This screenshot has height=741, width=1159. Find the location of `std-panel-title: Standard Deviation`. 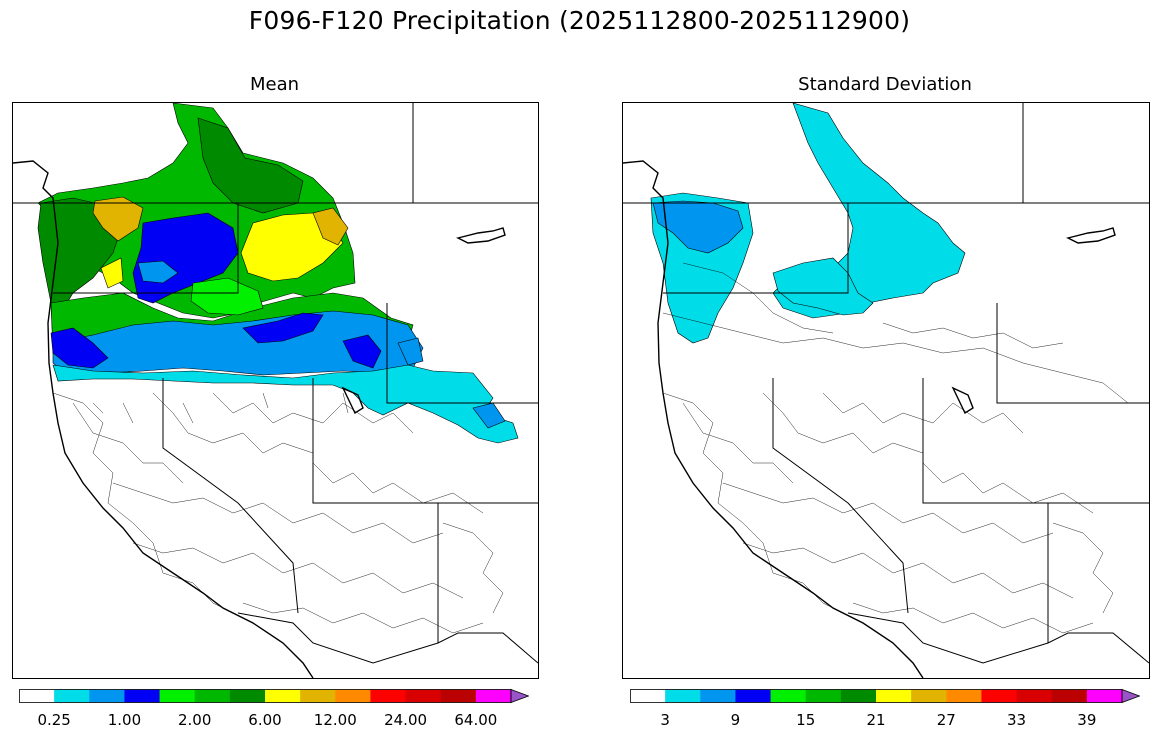

std-panel-title: Standard Deviation is located at coordinates (885, 84).